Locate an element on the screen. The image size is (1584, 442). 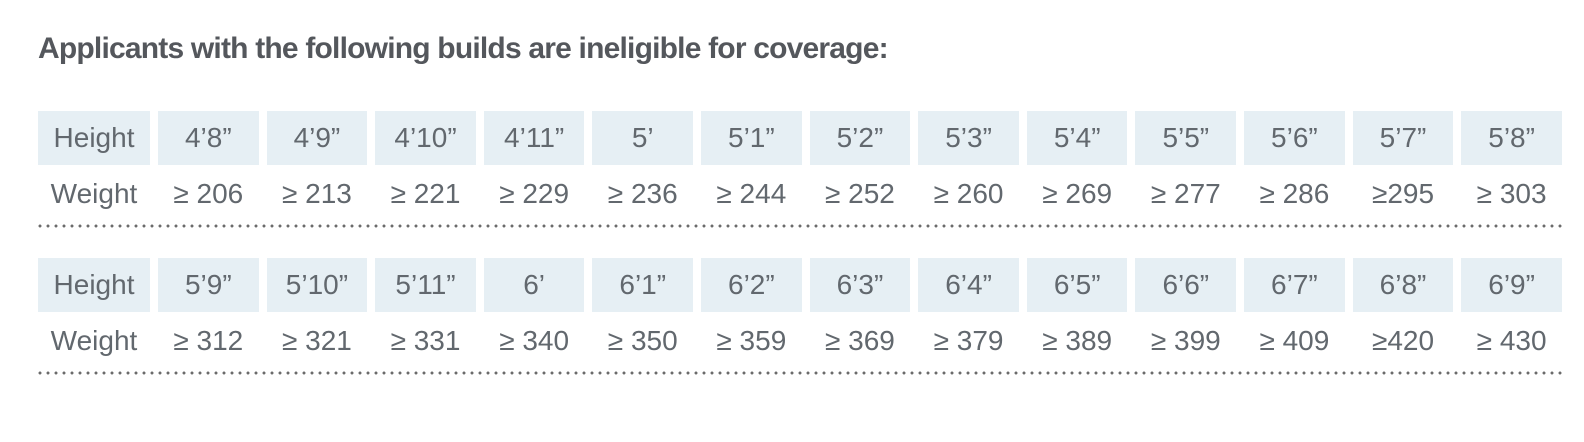
height-cell: 5’8” is located at coordinates (1511, 137).